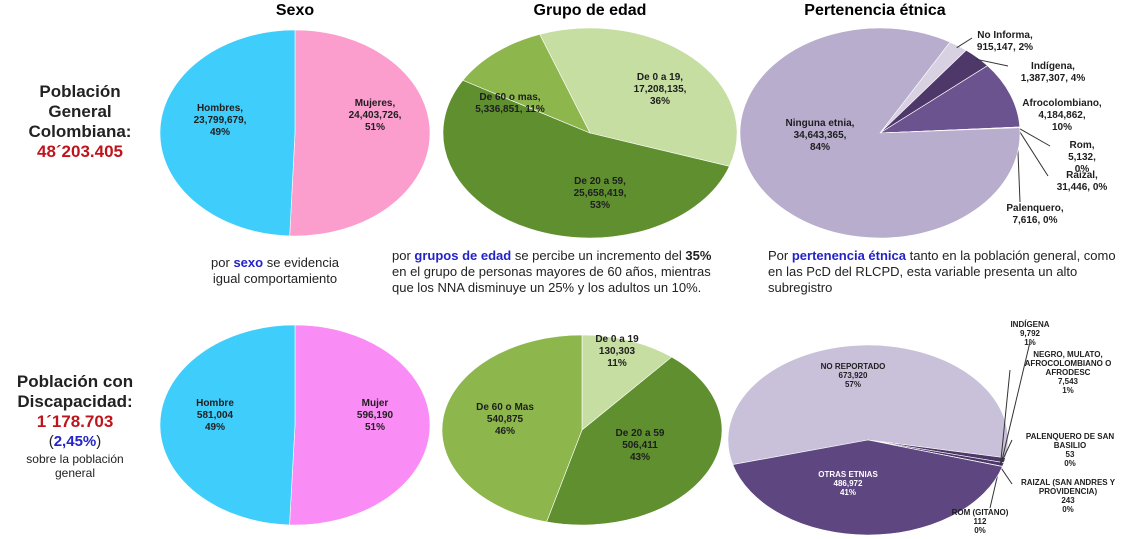 Image resolution: width=1126 pixels, height=539 pixels. I want to click on label-percent-labels: 36%, so click(659, 101).